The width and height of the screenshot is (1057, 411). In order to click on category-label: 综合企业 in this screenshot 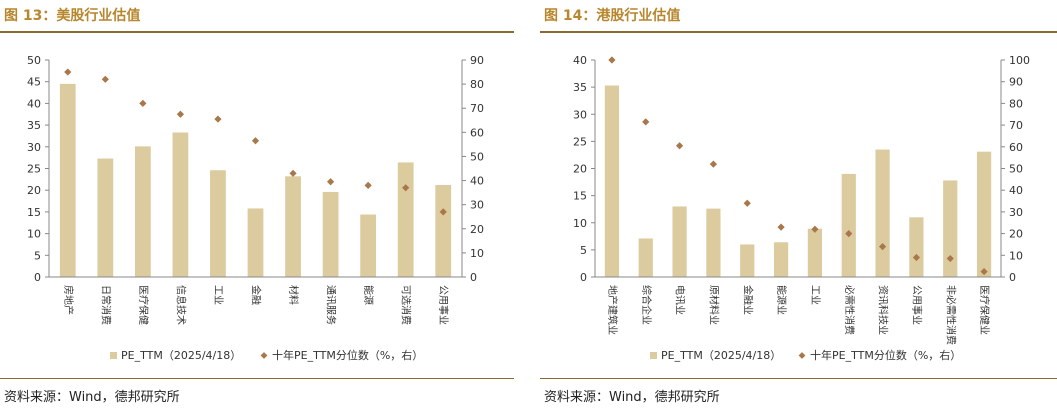, I will do `click(646, 305)`.